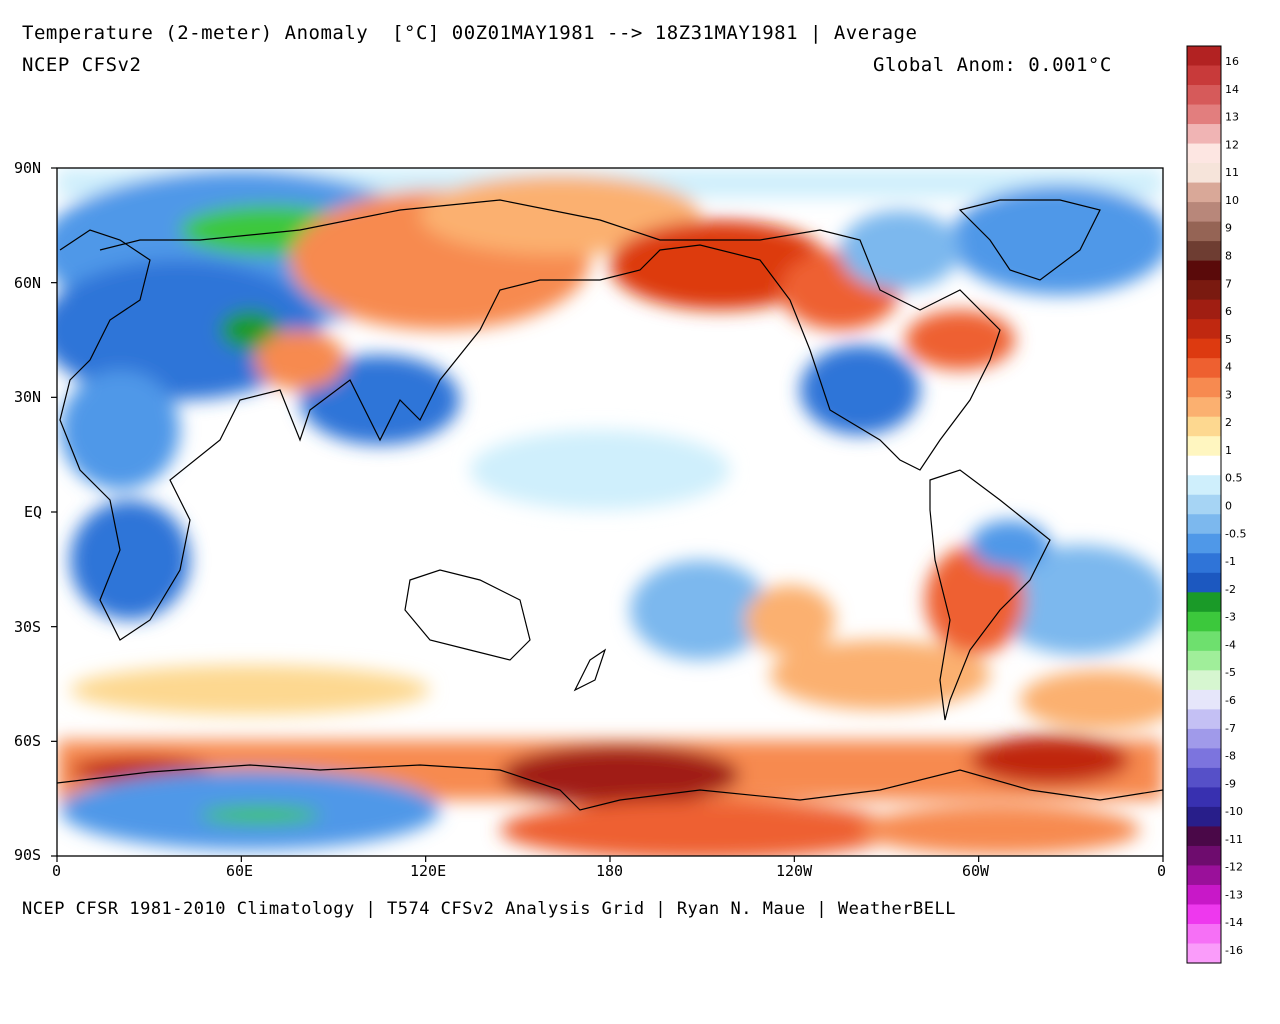  Describe the element at coordinates (1230, 700) in the screenshot. I see `legend-label: -6` at that location.